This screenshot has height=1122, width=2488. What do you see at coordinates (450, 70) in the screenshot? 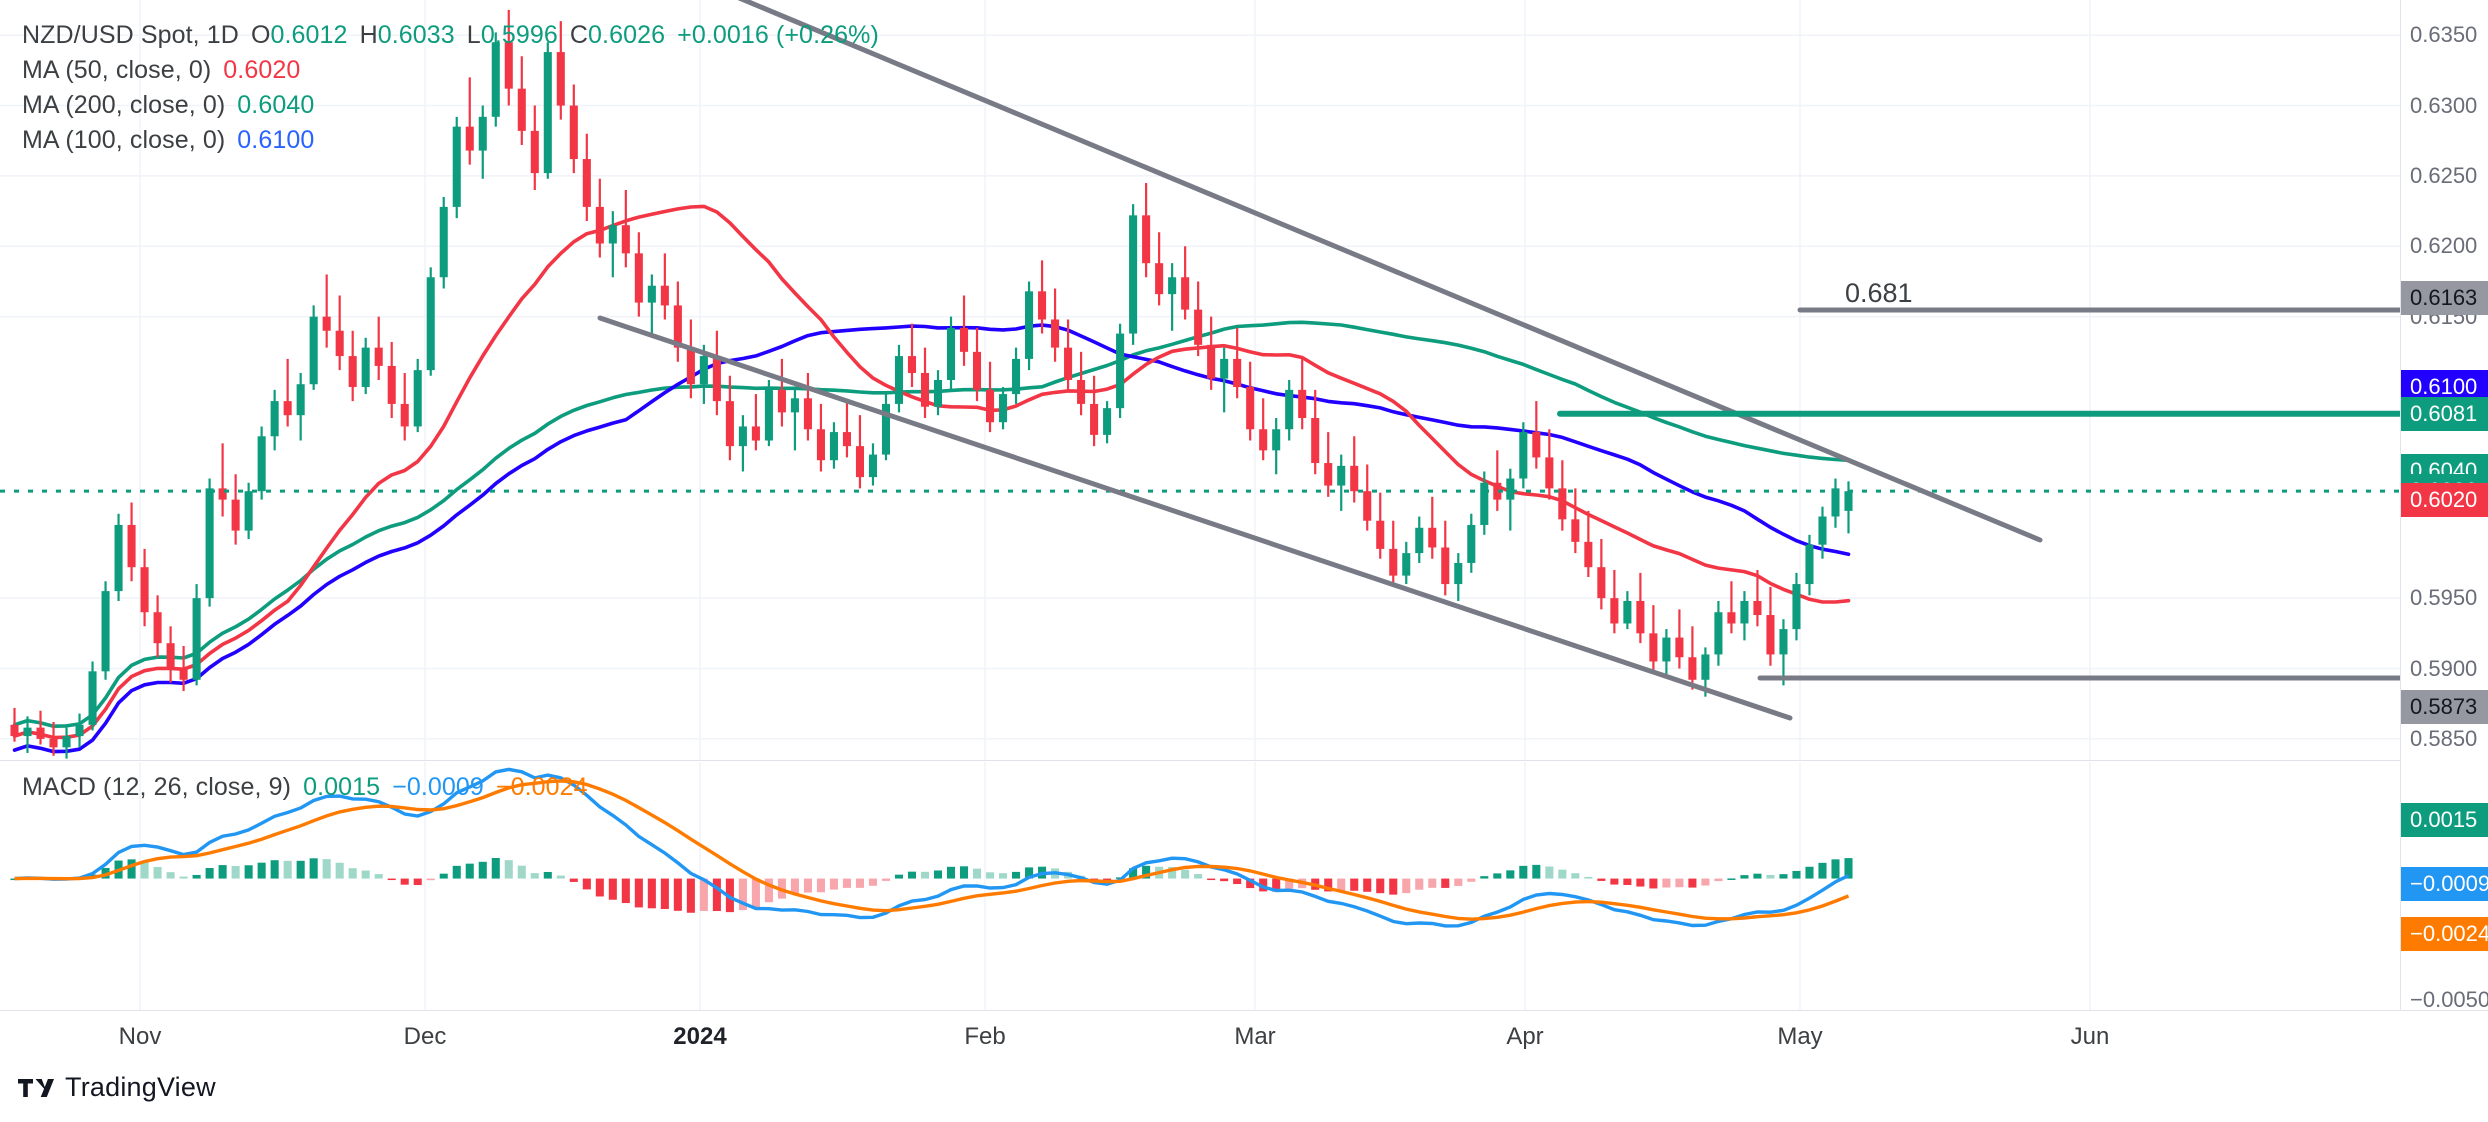
I see `legend-ma50-row: MA (50, close, 0) 0.6020` at bounding box center [450, 70].